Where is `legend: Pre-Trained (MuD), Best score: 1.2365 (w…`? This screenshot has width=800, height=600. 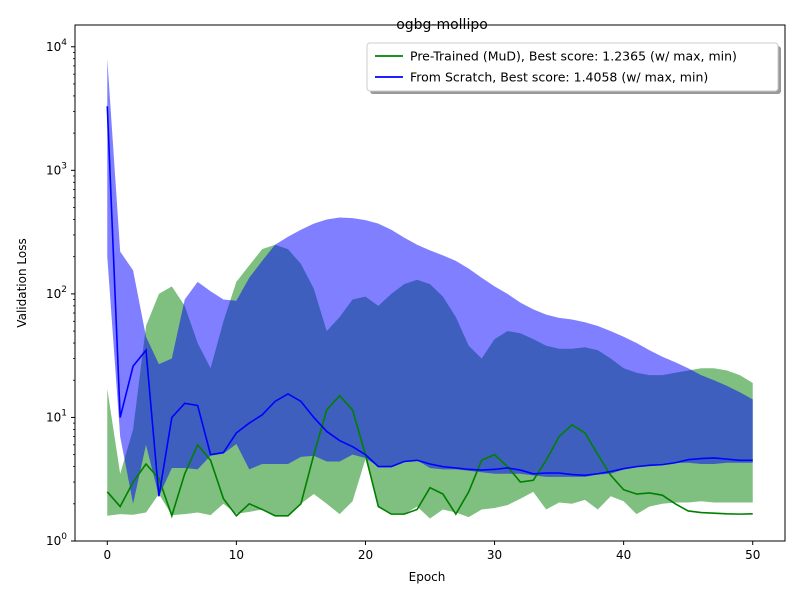
legend: Pre-Trained (MuD), Best score: 1.2365 (w… is located at coordinates (573, 68).